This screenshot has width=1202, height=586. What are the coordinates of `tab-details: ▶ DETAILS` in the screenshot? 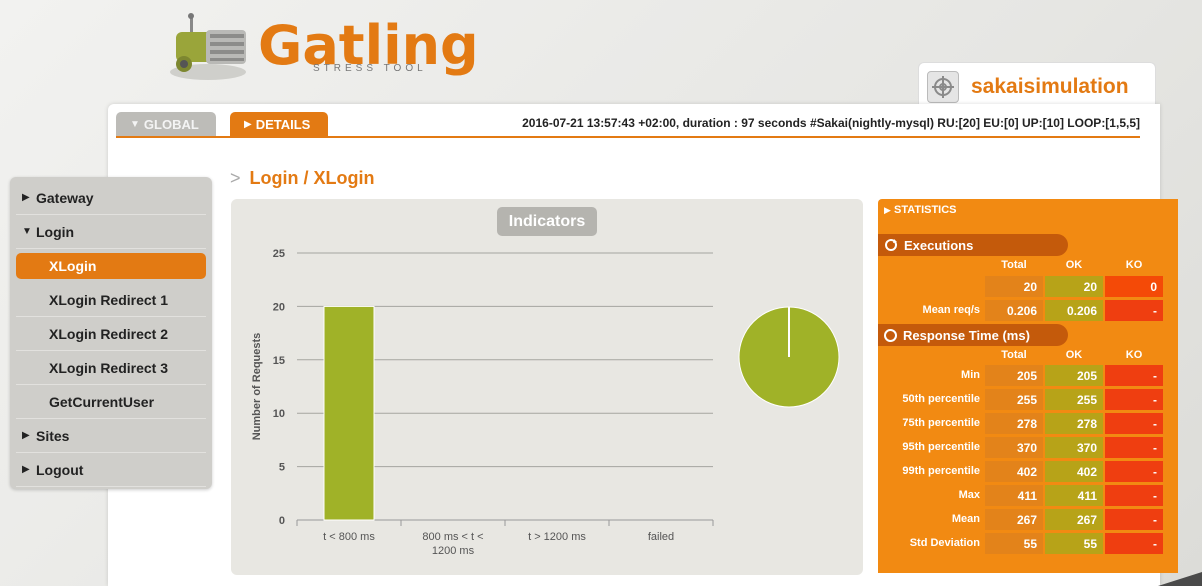 It's located at (279, 124).